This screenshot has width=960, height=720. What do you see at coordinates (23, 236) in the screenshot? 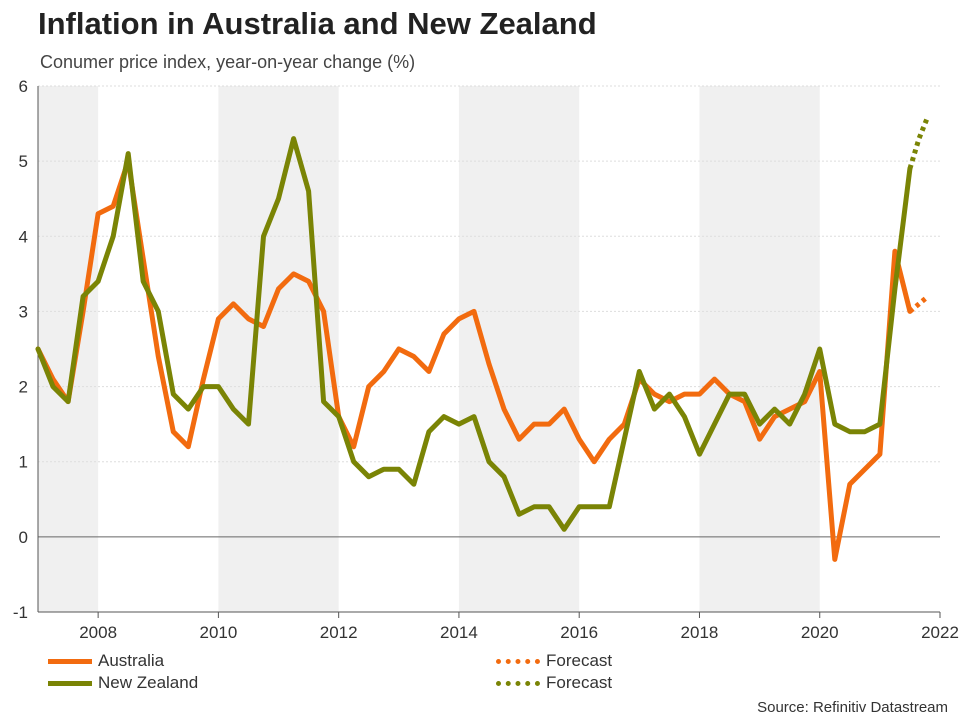
I see `y-tick-label-4: 4` at bounding box center [23, 236].